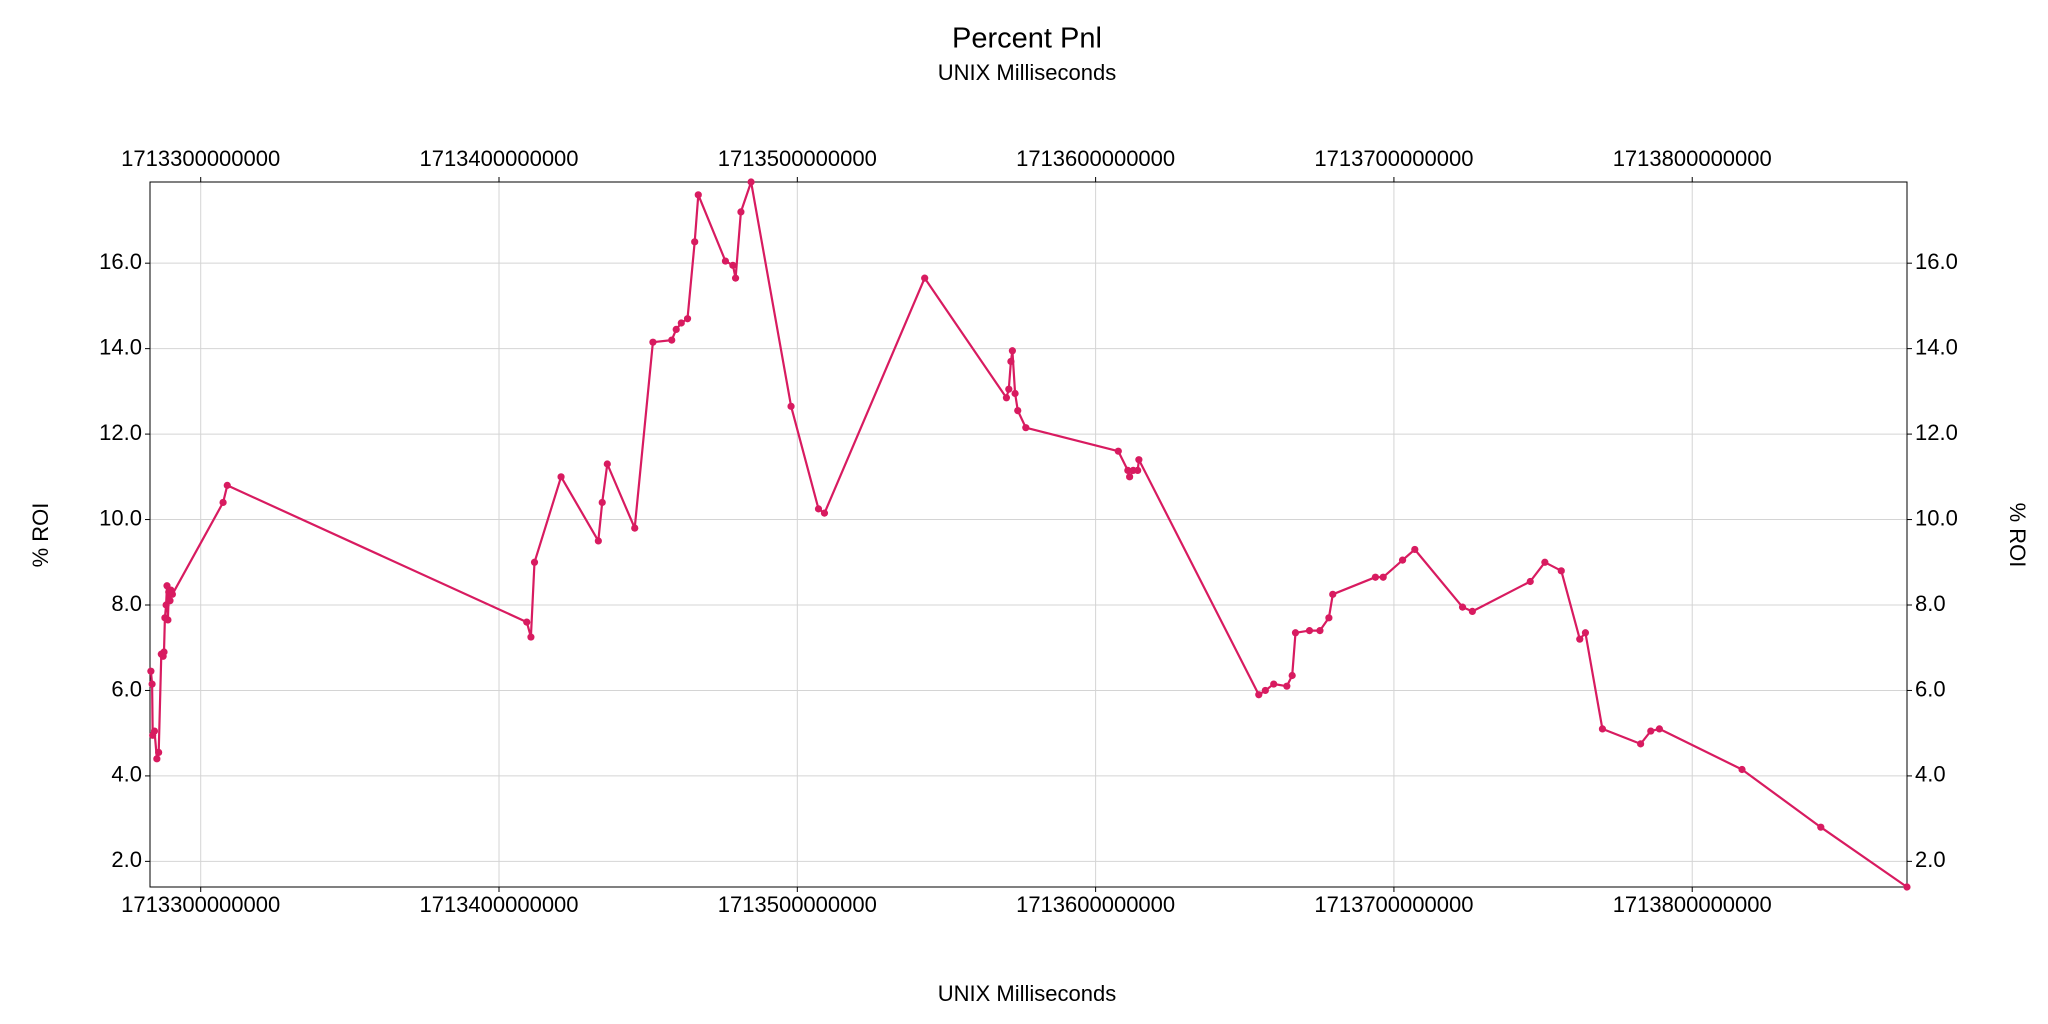  I want to click on x-tick-label-top: 1713300000000, so click(200, 158).